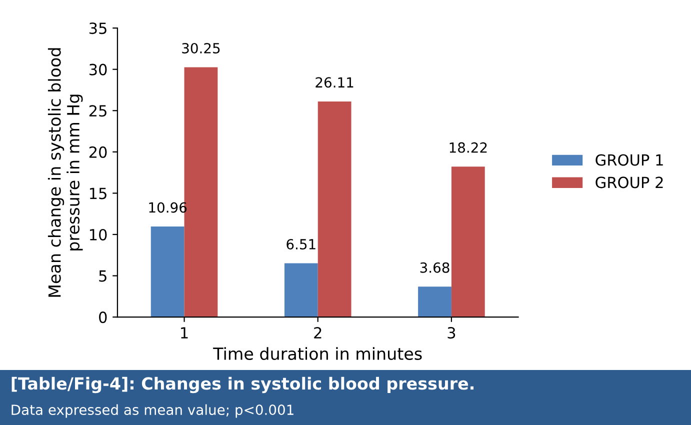 This screenshot has height=425, width=691. I want to click on text: Data expressed as mean value; p<0.001, so click(153, 411).